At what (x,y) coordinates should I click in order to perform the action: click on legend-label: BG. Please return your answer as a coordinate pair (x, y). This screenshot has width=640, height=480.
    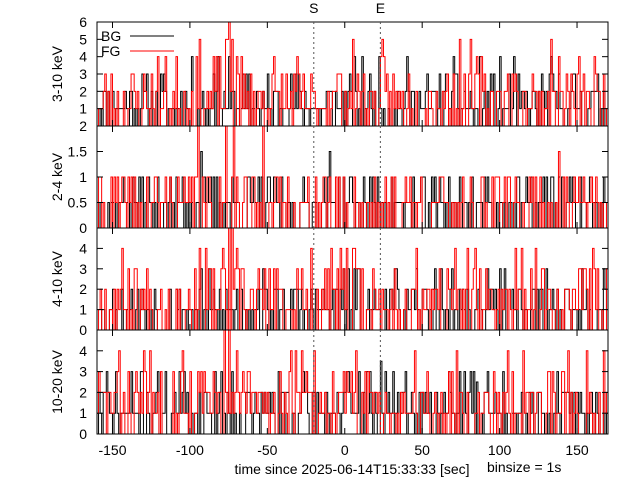
    Looking at the image, I should click on (111, 36).